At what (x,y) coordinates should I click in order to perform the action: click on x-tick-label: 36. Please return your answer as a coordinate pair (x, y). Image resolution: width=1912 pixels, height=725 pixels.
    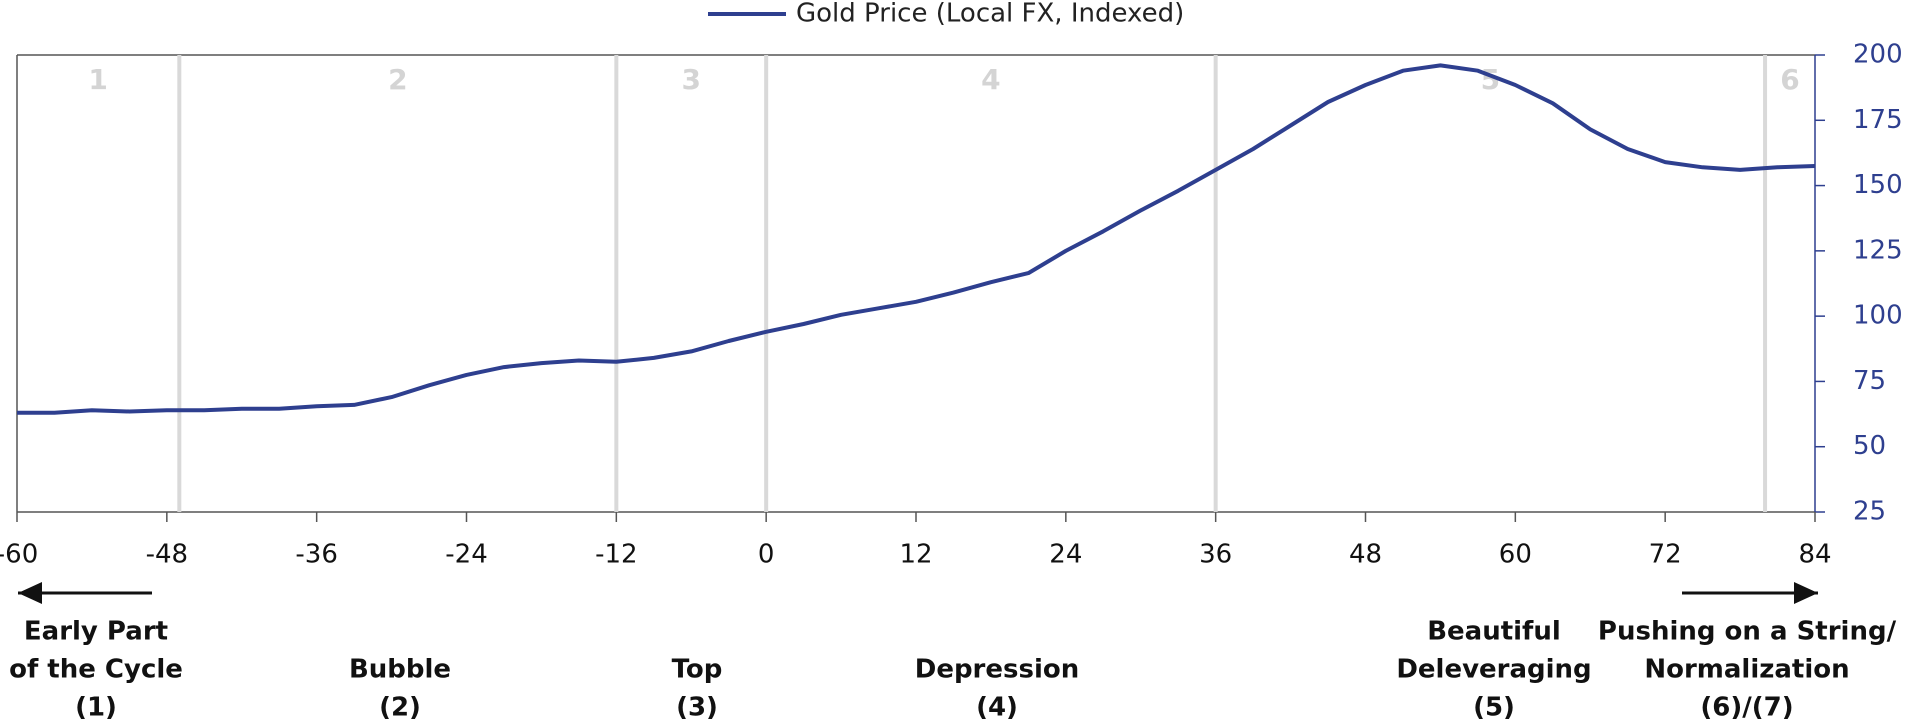
    Looking at the image, I should click on (1215, 555).